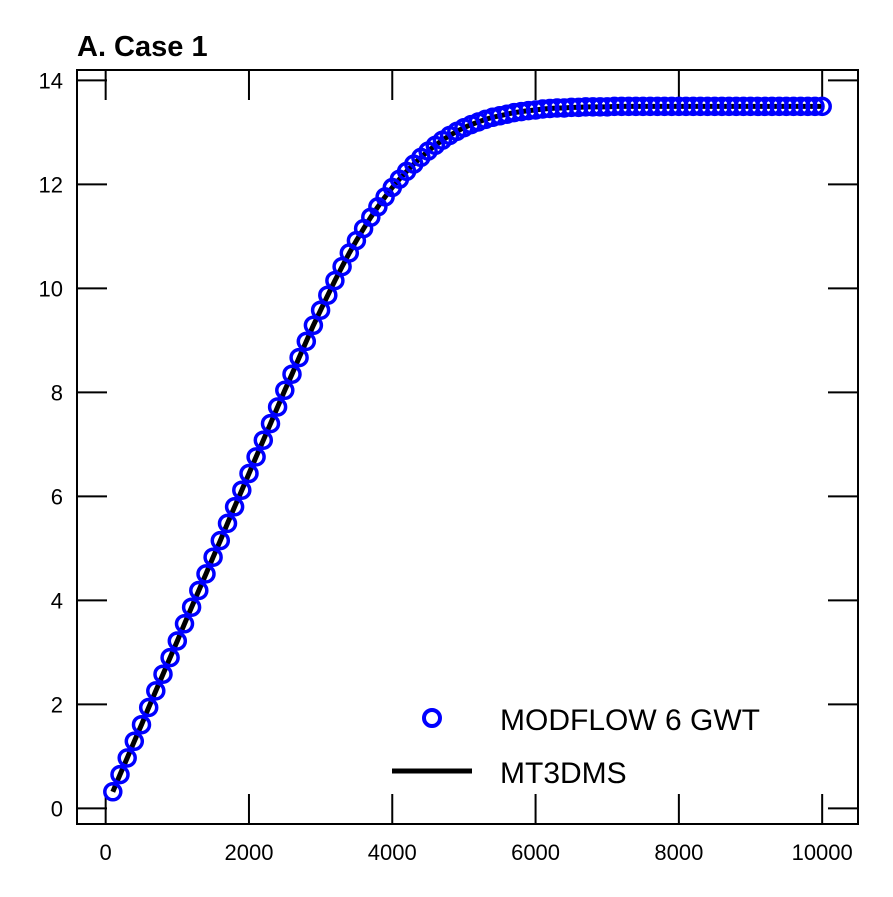 This screenshot has height=897, width=893. I want to click on y-tick-label: 0, so click(57, 808).